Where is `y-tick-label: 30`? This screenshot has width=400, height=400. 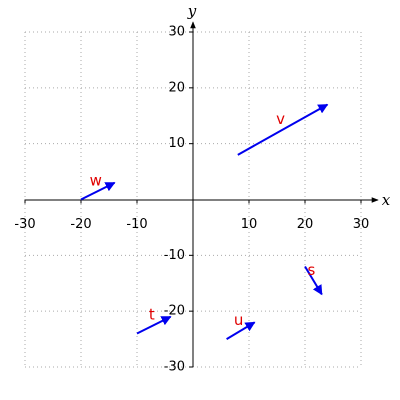
y-tick-label: 30 is located at coordinates (176, 32).